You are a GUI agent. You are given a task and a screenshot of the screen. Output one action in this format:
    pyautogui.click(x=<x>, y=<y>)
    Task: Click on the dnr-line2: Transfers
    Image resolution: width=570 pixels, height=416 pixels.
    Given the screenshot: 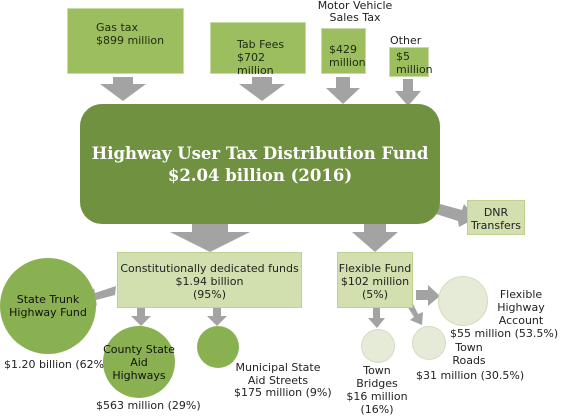 What is the action you would take?
    pyautogui.click(x=496, y=225)
    